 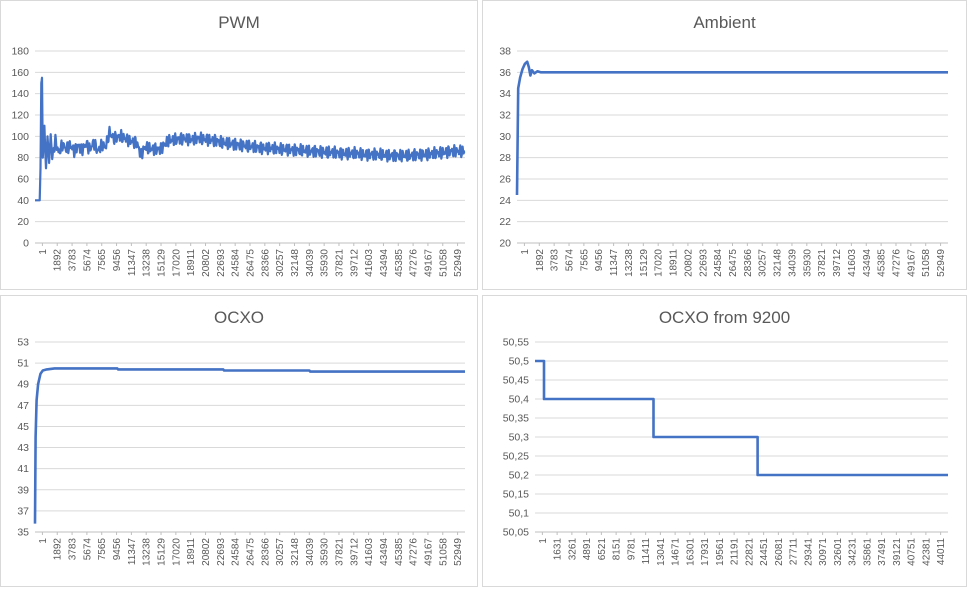 I want to click on x-tick-label: 42381, so click(x=926, y=552).